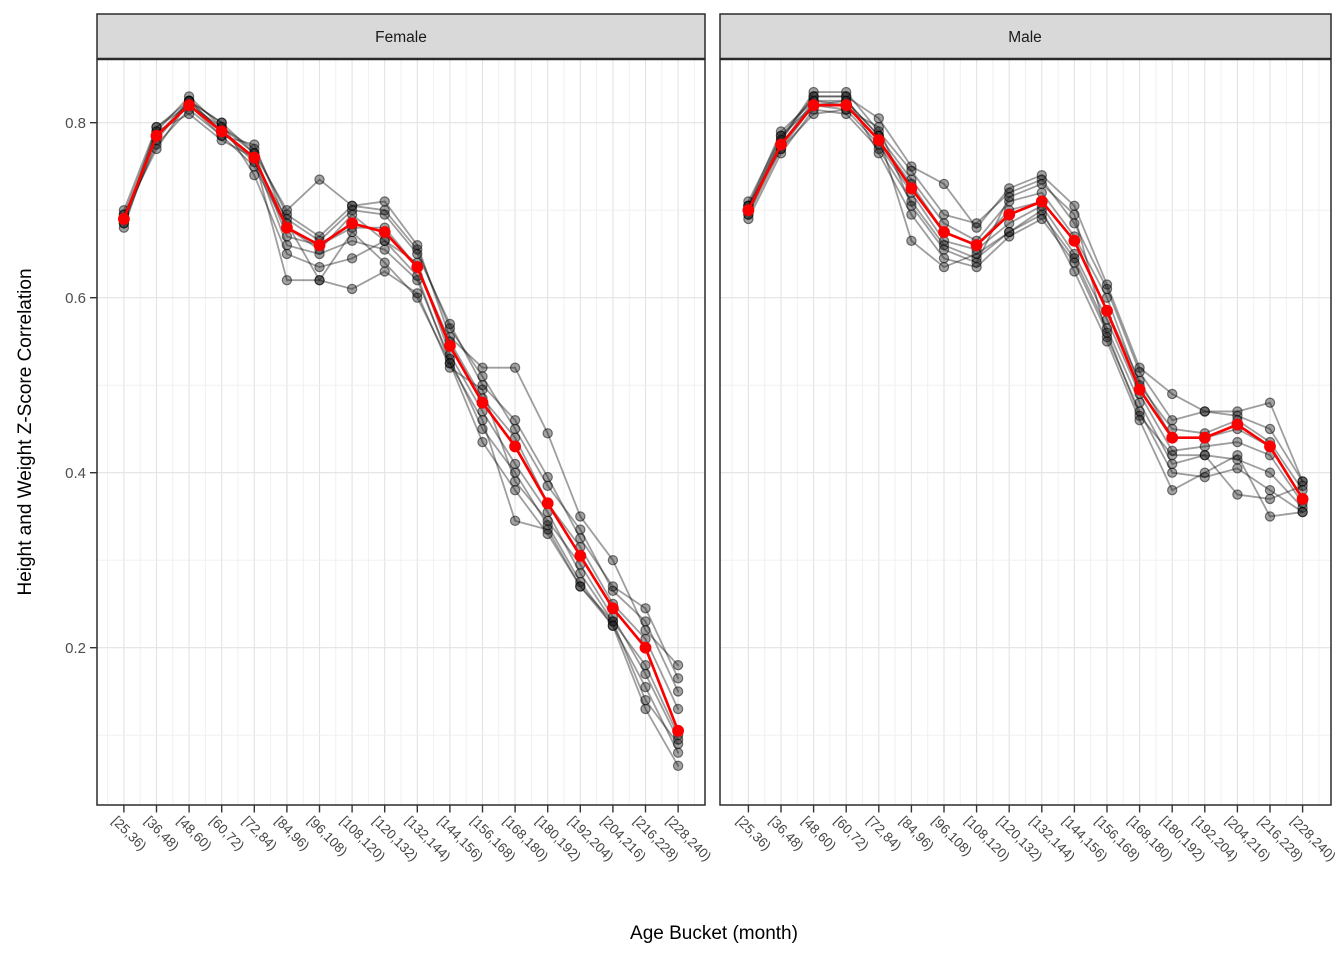 The image size is (1344, 960). I want to click on x-tick-label: [36,48), so click(786, 833).